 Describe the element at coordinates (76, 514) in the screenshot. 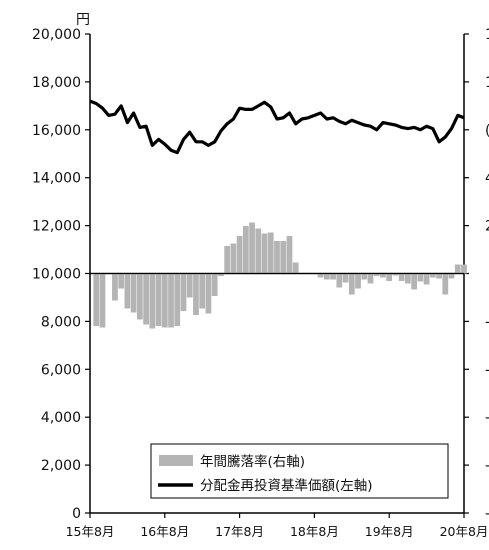

I see `left-tick-label: 0` at that location.